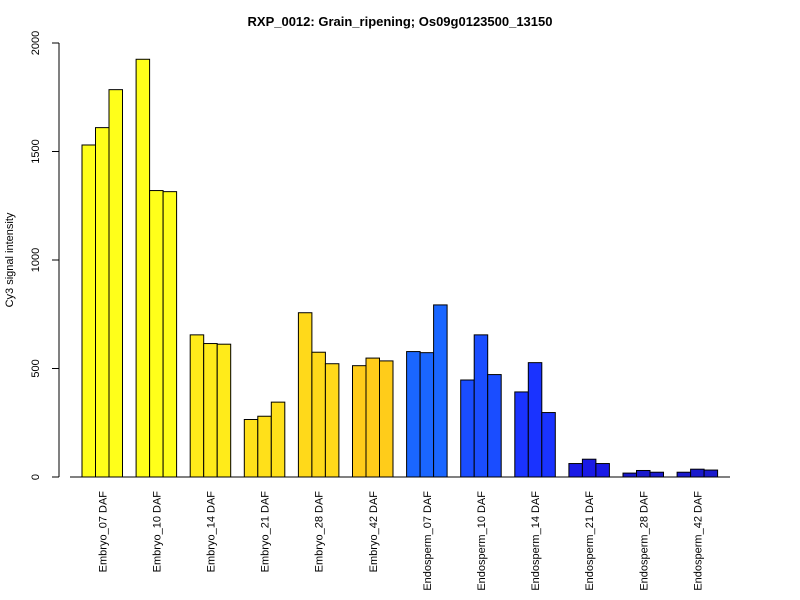 This screenshot has height=600, width=800. I want to click on x-tick-label: Embryo_10 DAF, so click(157, 532).